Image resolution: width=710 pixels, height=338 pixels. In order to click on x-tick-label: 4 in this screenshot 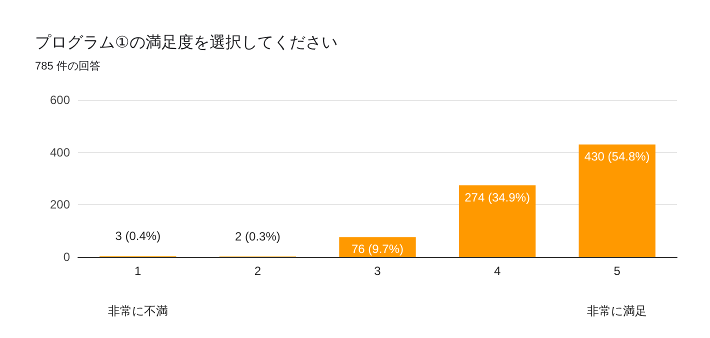, I will do `click(497, 271)`.